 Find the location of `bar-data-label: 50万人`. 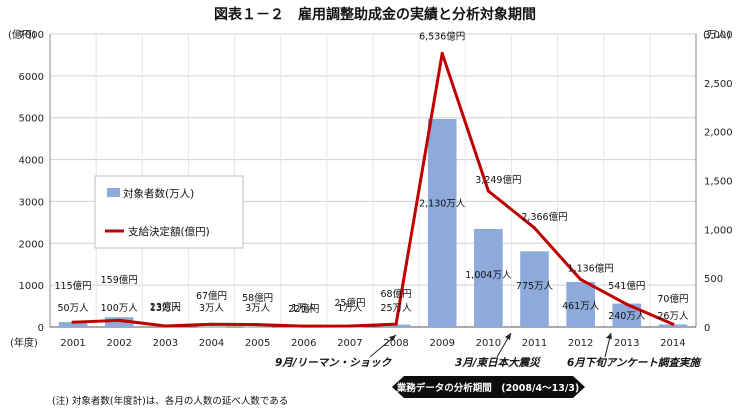

bar-data-label: 50万人 is located at coordinates (74, 308).